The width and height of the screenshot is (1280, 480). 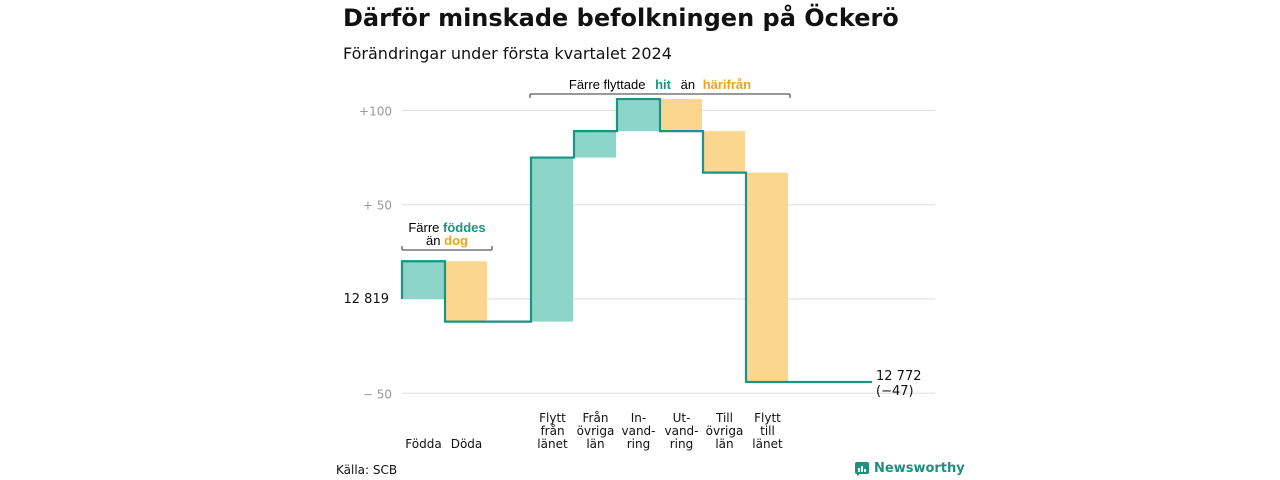 What do you see at coordinates (767, 277) in the screenshot?
I see `bar-flytt-till-lanet` at bounding box center [767, 277].